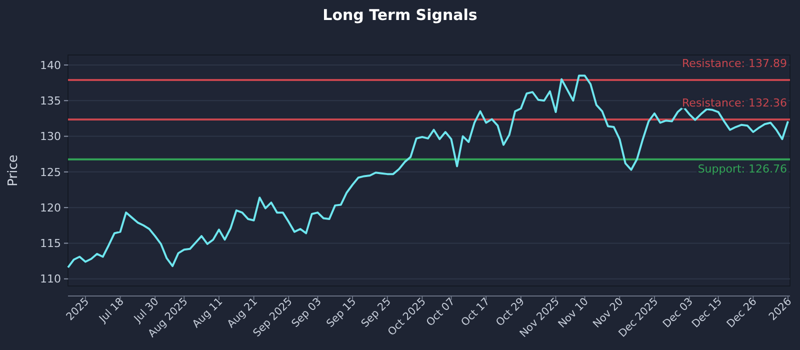  Describe the element at coordinates (475, 312) in the screenshot. I see `x-tick-label: Oct 17` at that location.